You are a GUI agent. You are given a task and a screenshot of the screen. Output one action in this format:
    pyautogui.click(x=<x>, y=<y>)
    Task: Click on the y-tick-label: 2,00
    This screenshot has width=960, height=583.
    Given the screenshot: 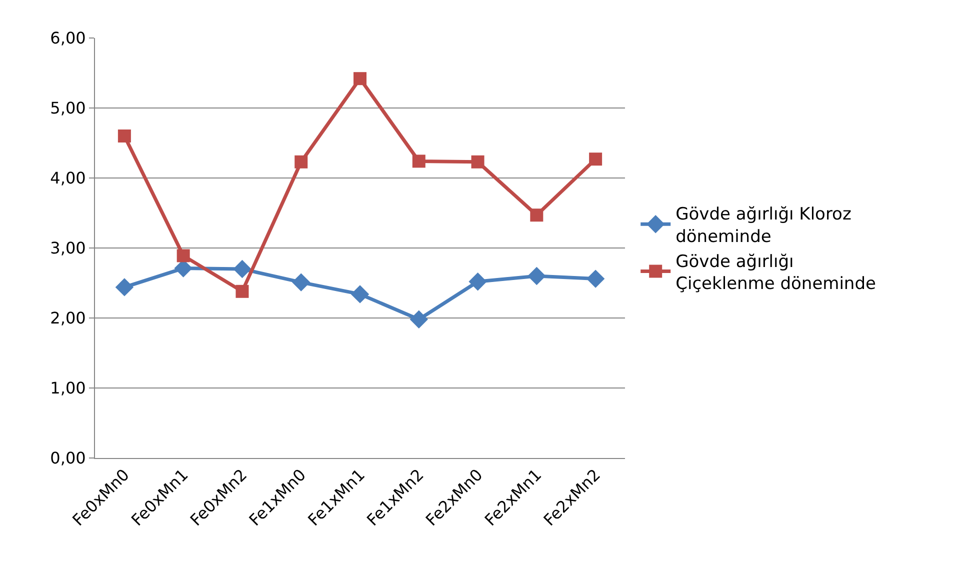 What is the action you would take?
    pyautogui.click(x=68, y=318)
    